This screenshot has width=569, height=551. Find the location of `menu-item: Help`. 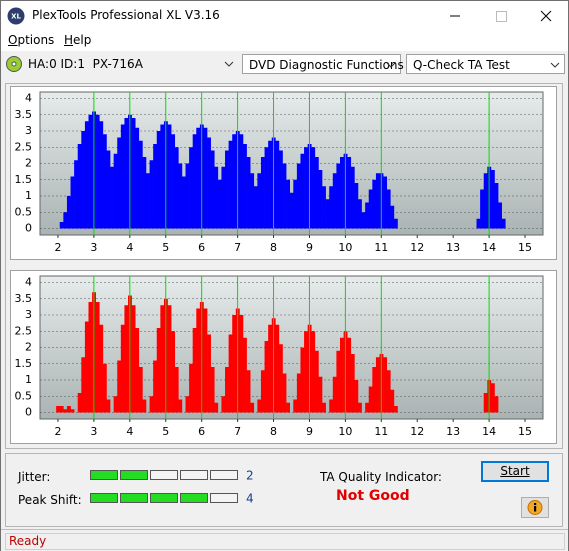

menu-item: Help is located at coordinates (78, 40).